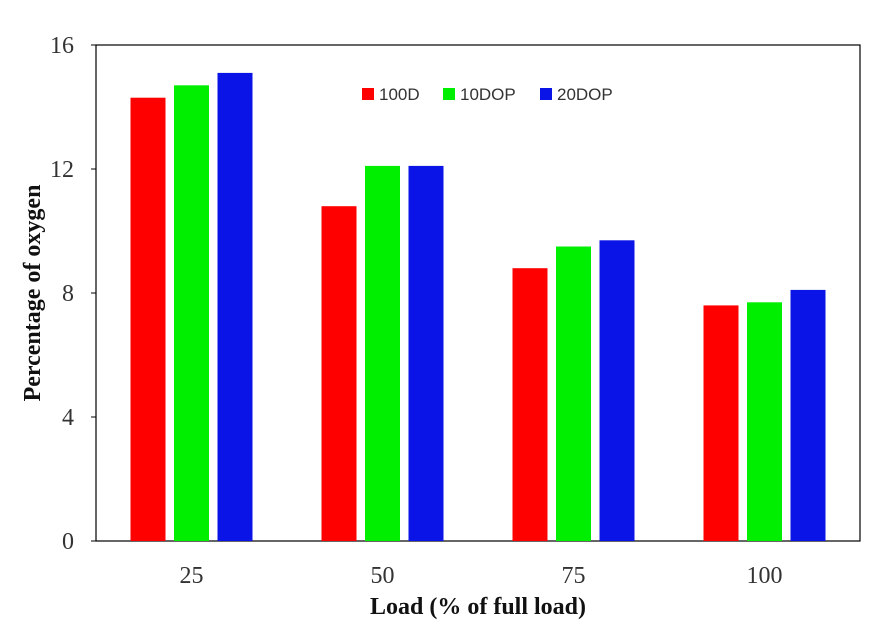 The height and width of the screenshot is (624, 880). Describe the element at coordinates (68, 542) in the screenshot. I see `y-tick-label: 0` at that location.